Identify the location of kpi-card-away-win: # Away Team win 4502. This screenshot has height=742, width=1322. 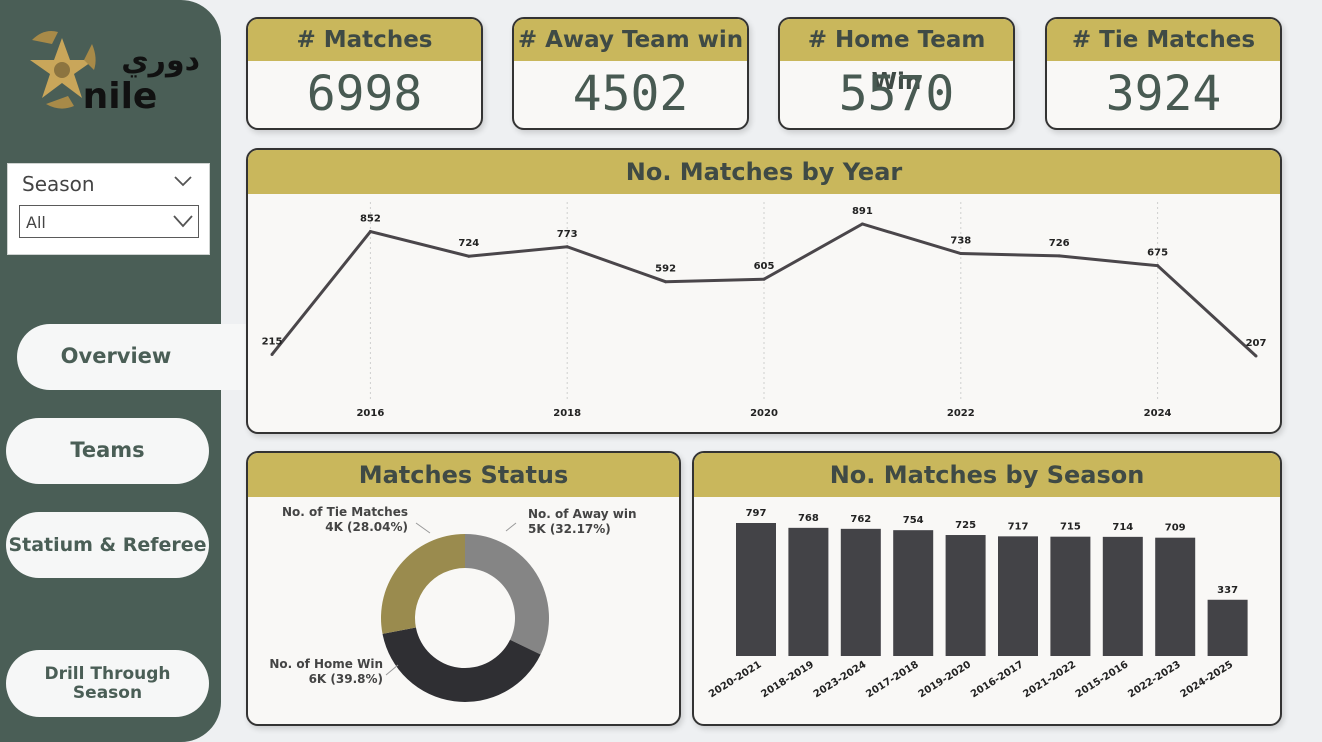
(630, 73).